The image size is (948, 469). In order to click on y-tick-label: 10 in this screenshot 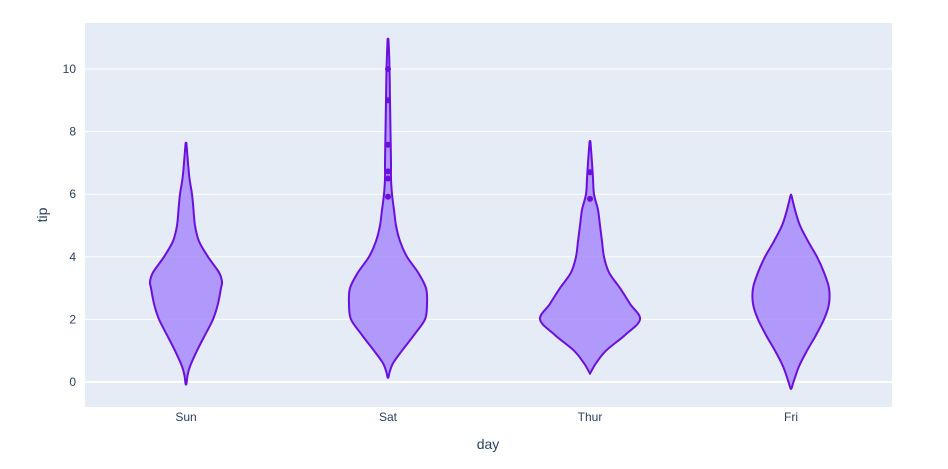, I will do `click(70, 69)`.